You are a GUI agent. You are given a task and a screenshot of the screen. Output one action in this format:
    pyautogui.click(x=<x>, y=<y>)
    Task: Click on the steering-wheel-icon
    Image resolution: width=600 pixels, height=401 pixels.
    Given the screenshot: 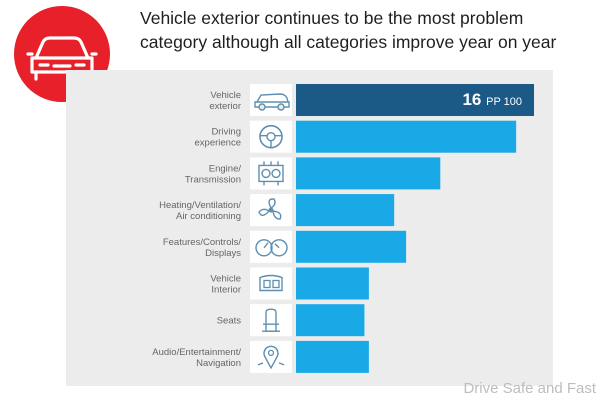 What is the action you would take?
    pyautogui.click(x=271, y=136)
    